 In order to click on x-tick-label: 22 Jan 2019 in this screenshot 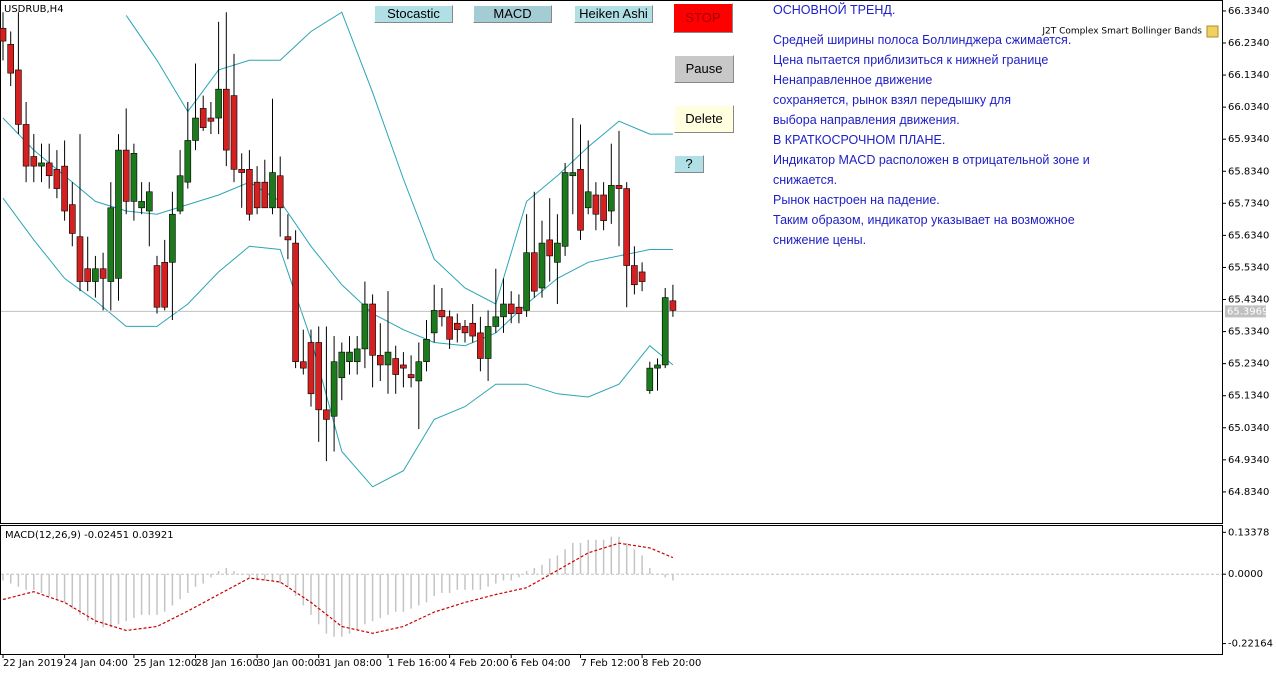, I will do `click(33, 663)`.